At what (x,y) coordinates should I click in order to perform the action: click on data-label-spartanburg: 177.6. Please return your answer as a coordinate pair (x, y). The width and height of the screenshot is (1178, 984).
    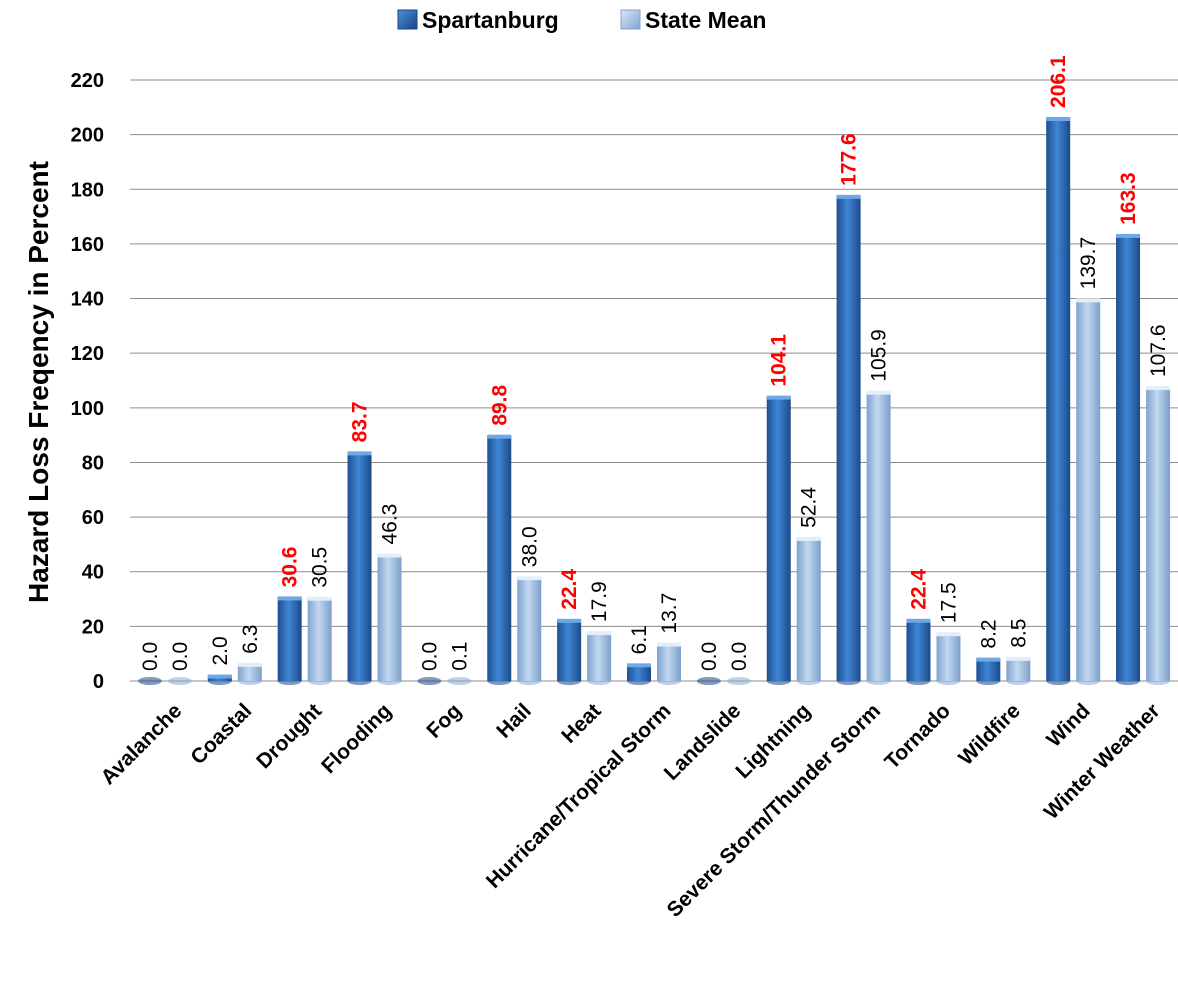
    Looking at the image, I should click on (849, 159).